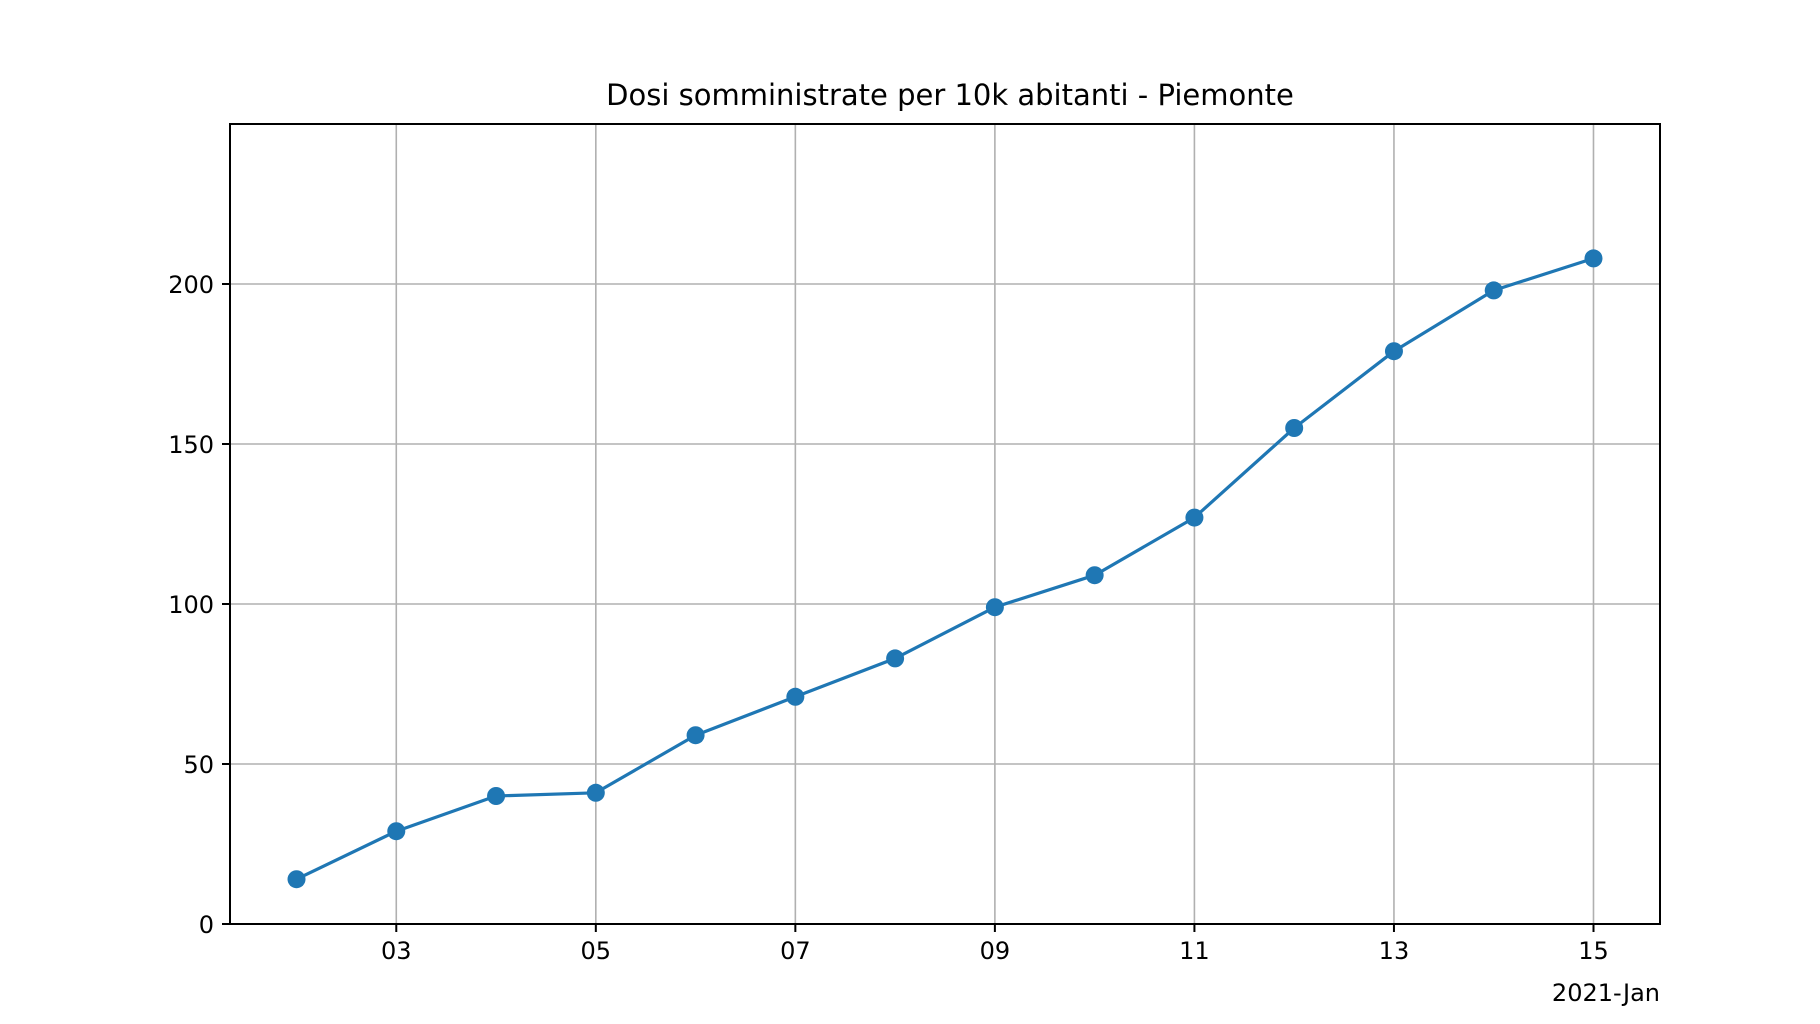 The height and width of the screenshot is (1024, 1820). Describe the element at coordinates (596, 951) in the screenshot. I see `x-tick-label: 05` at that location.